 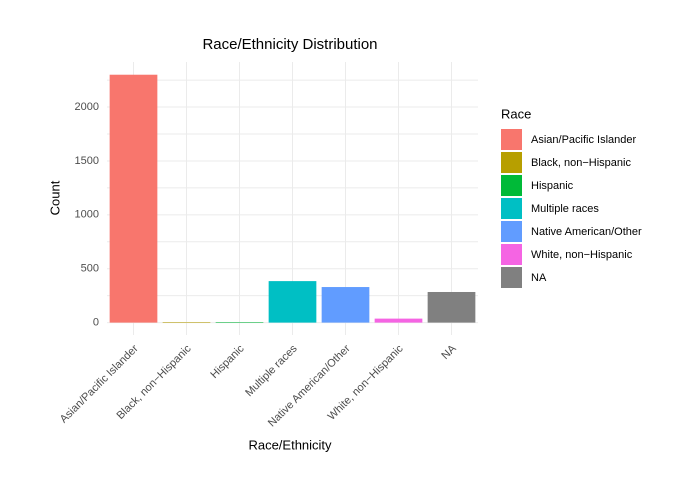 What do you see at coordinates (565, 209) in the screenshot?
I see `legend-label: Multiple races` at bounding box center [565, 209].